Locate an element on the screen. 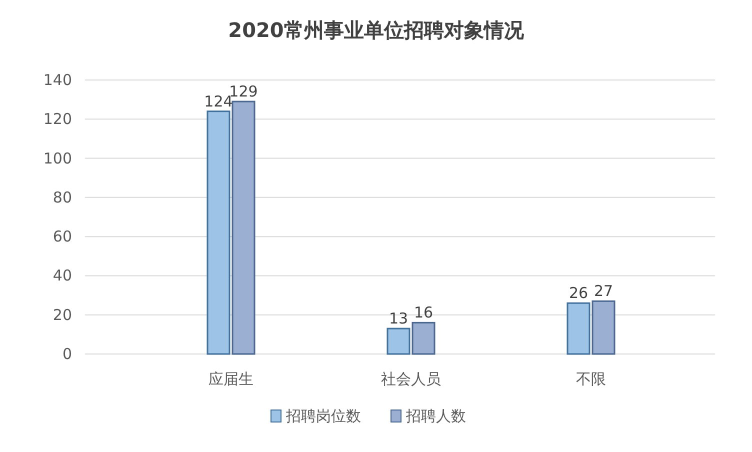 The height and width of the screenshot is (452, 752). y-tick-label: 60 is located at coordinates (62, 237).